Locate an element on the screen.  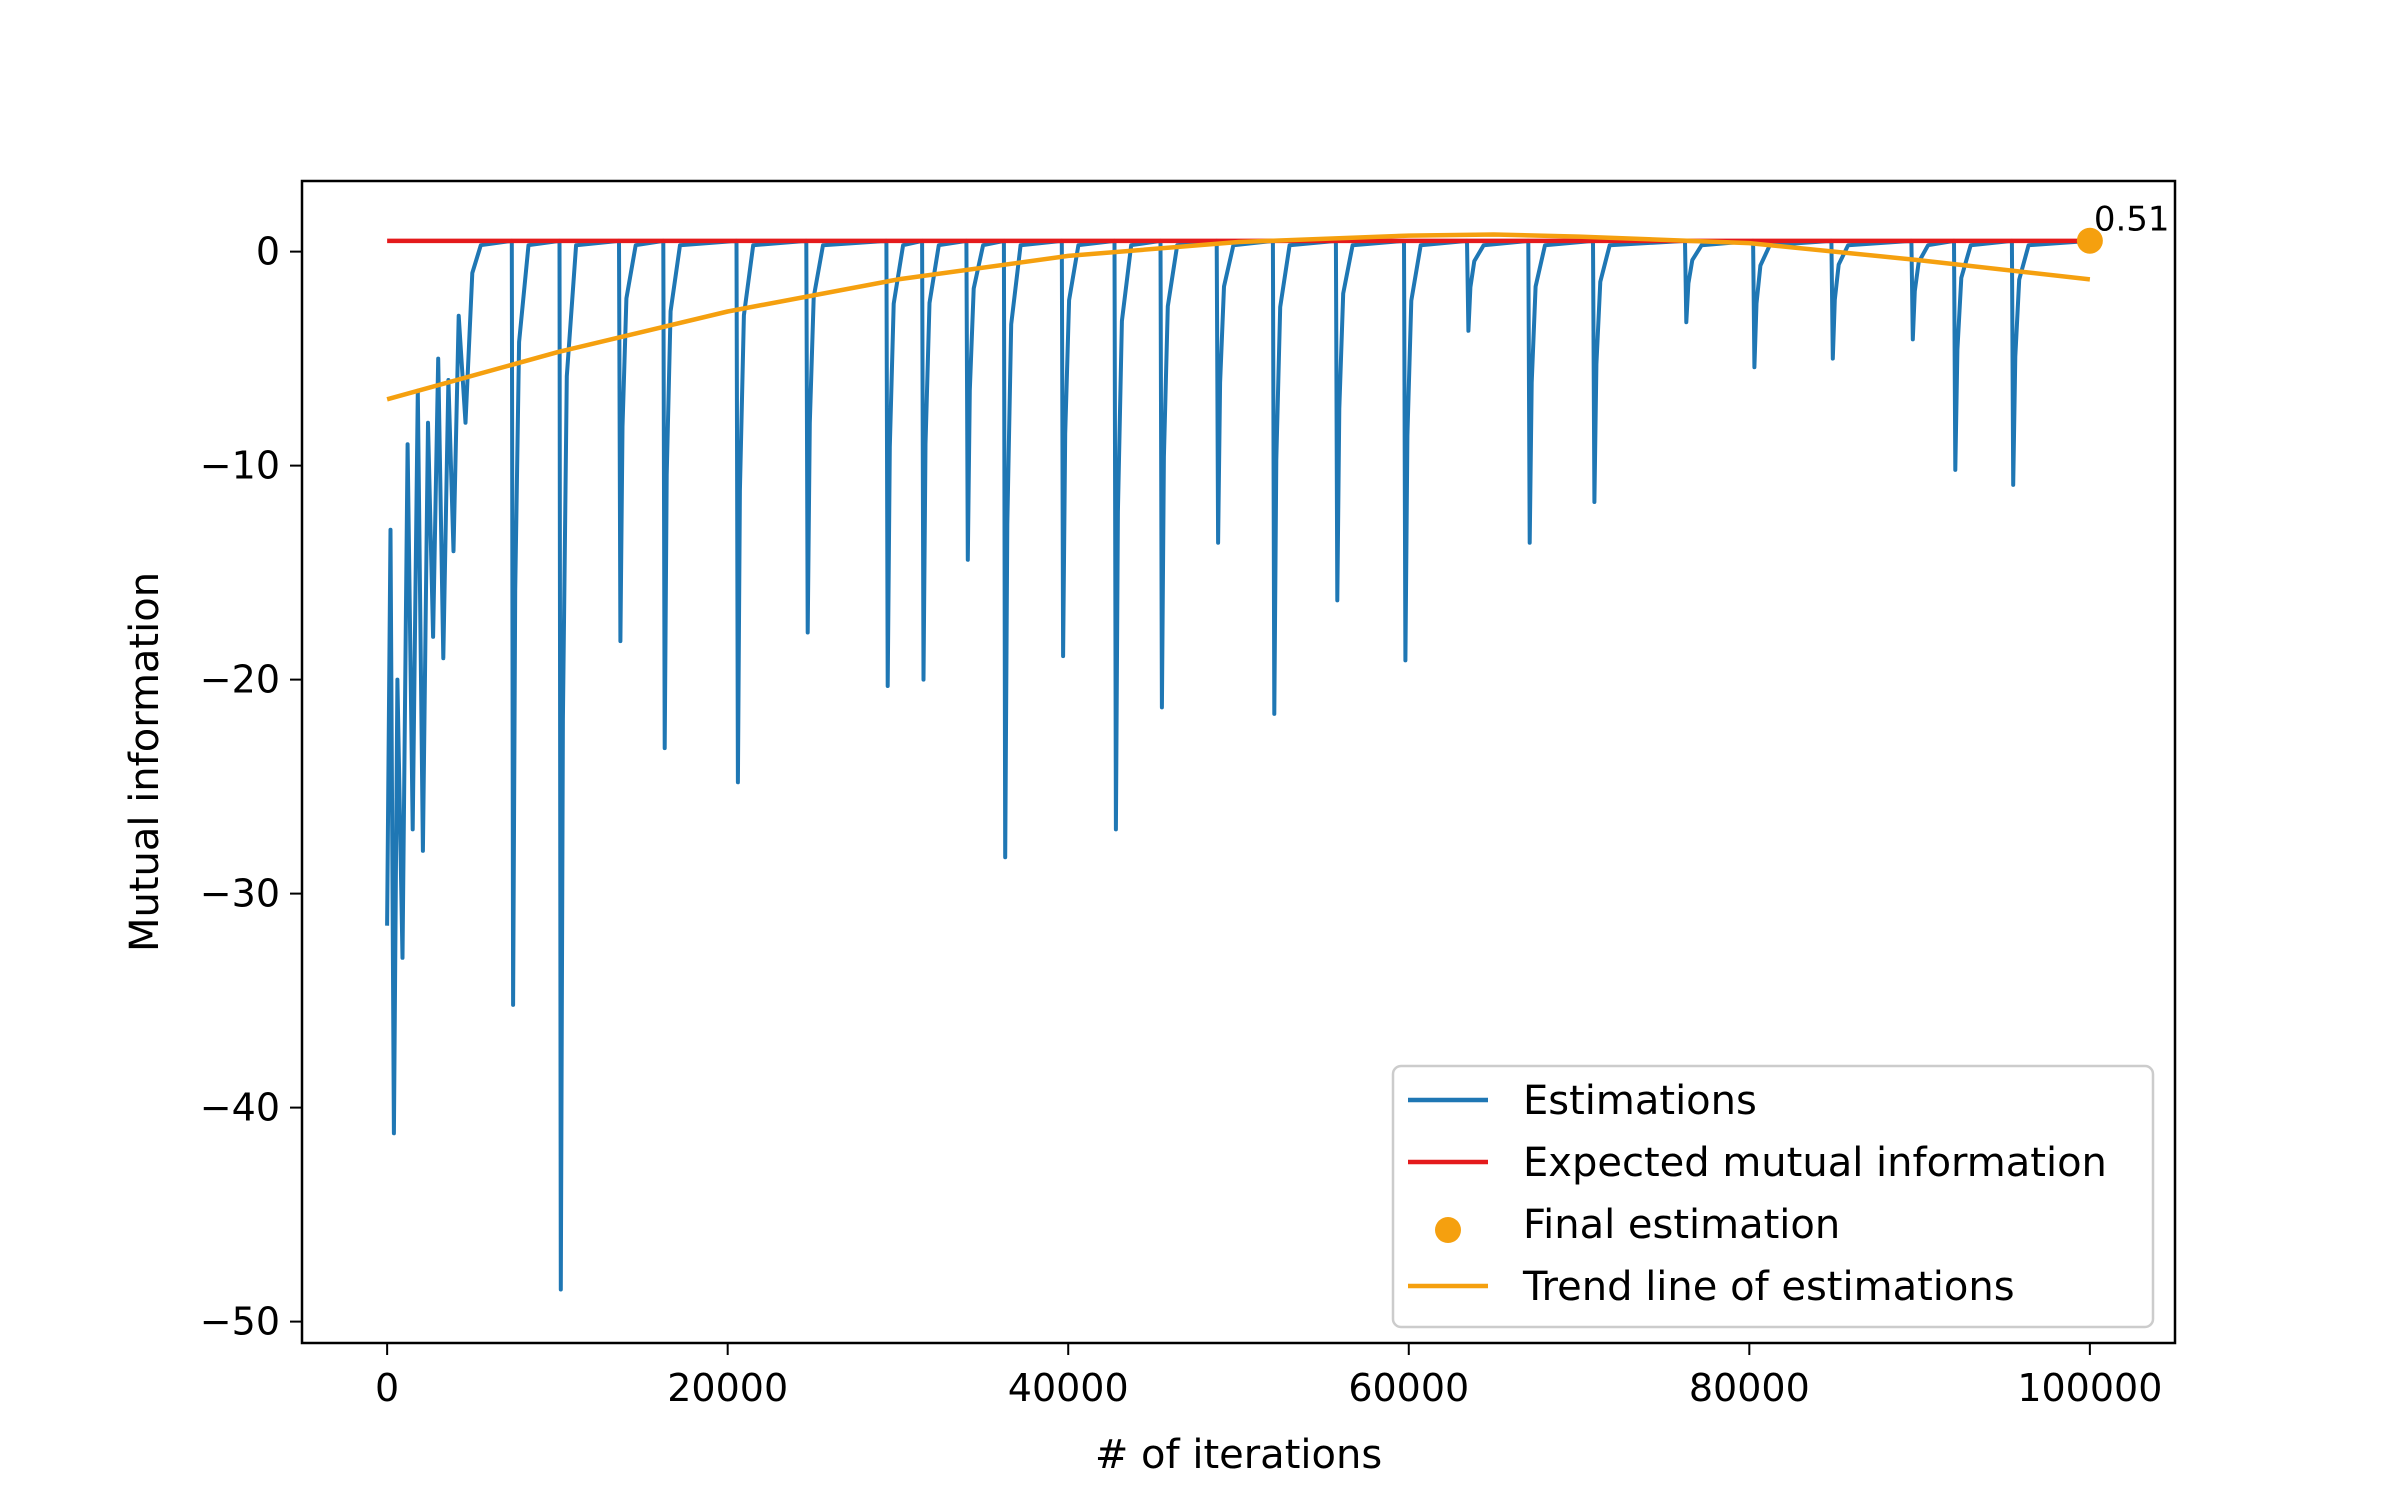
y-tick-label: −10 is located at coordinates (240, 466).